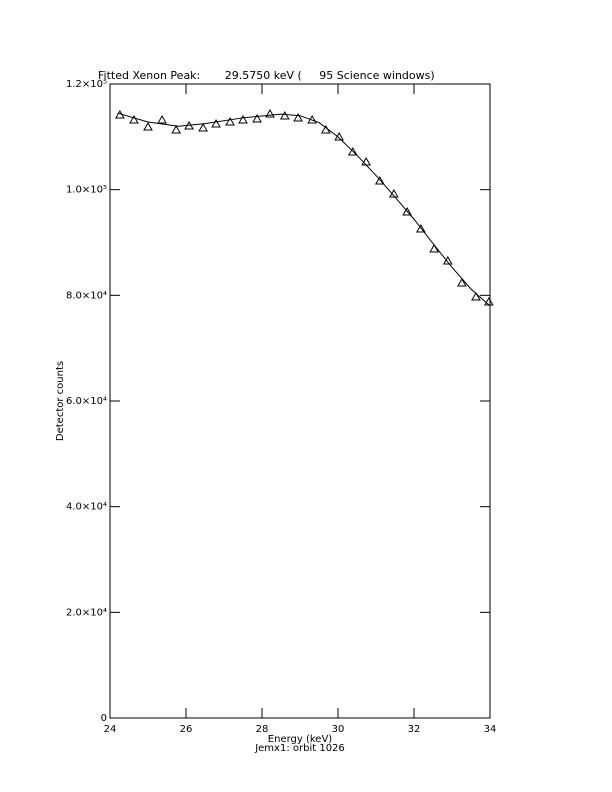 This screenshot has height=792, width=612. Describe the element at coordinates (86, 507) in the screenshot. I see `y-tick-label: 4.0×10⁴` at that location.